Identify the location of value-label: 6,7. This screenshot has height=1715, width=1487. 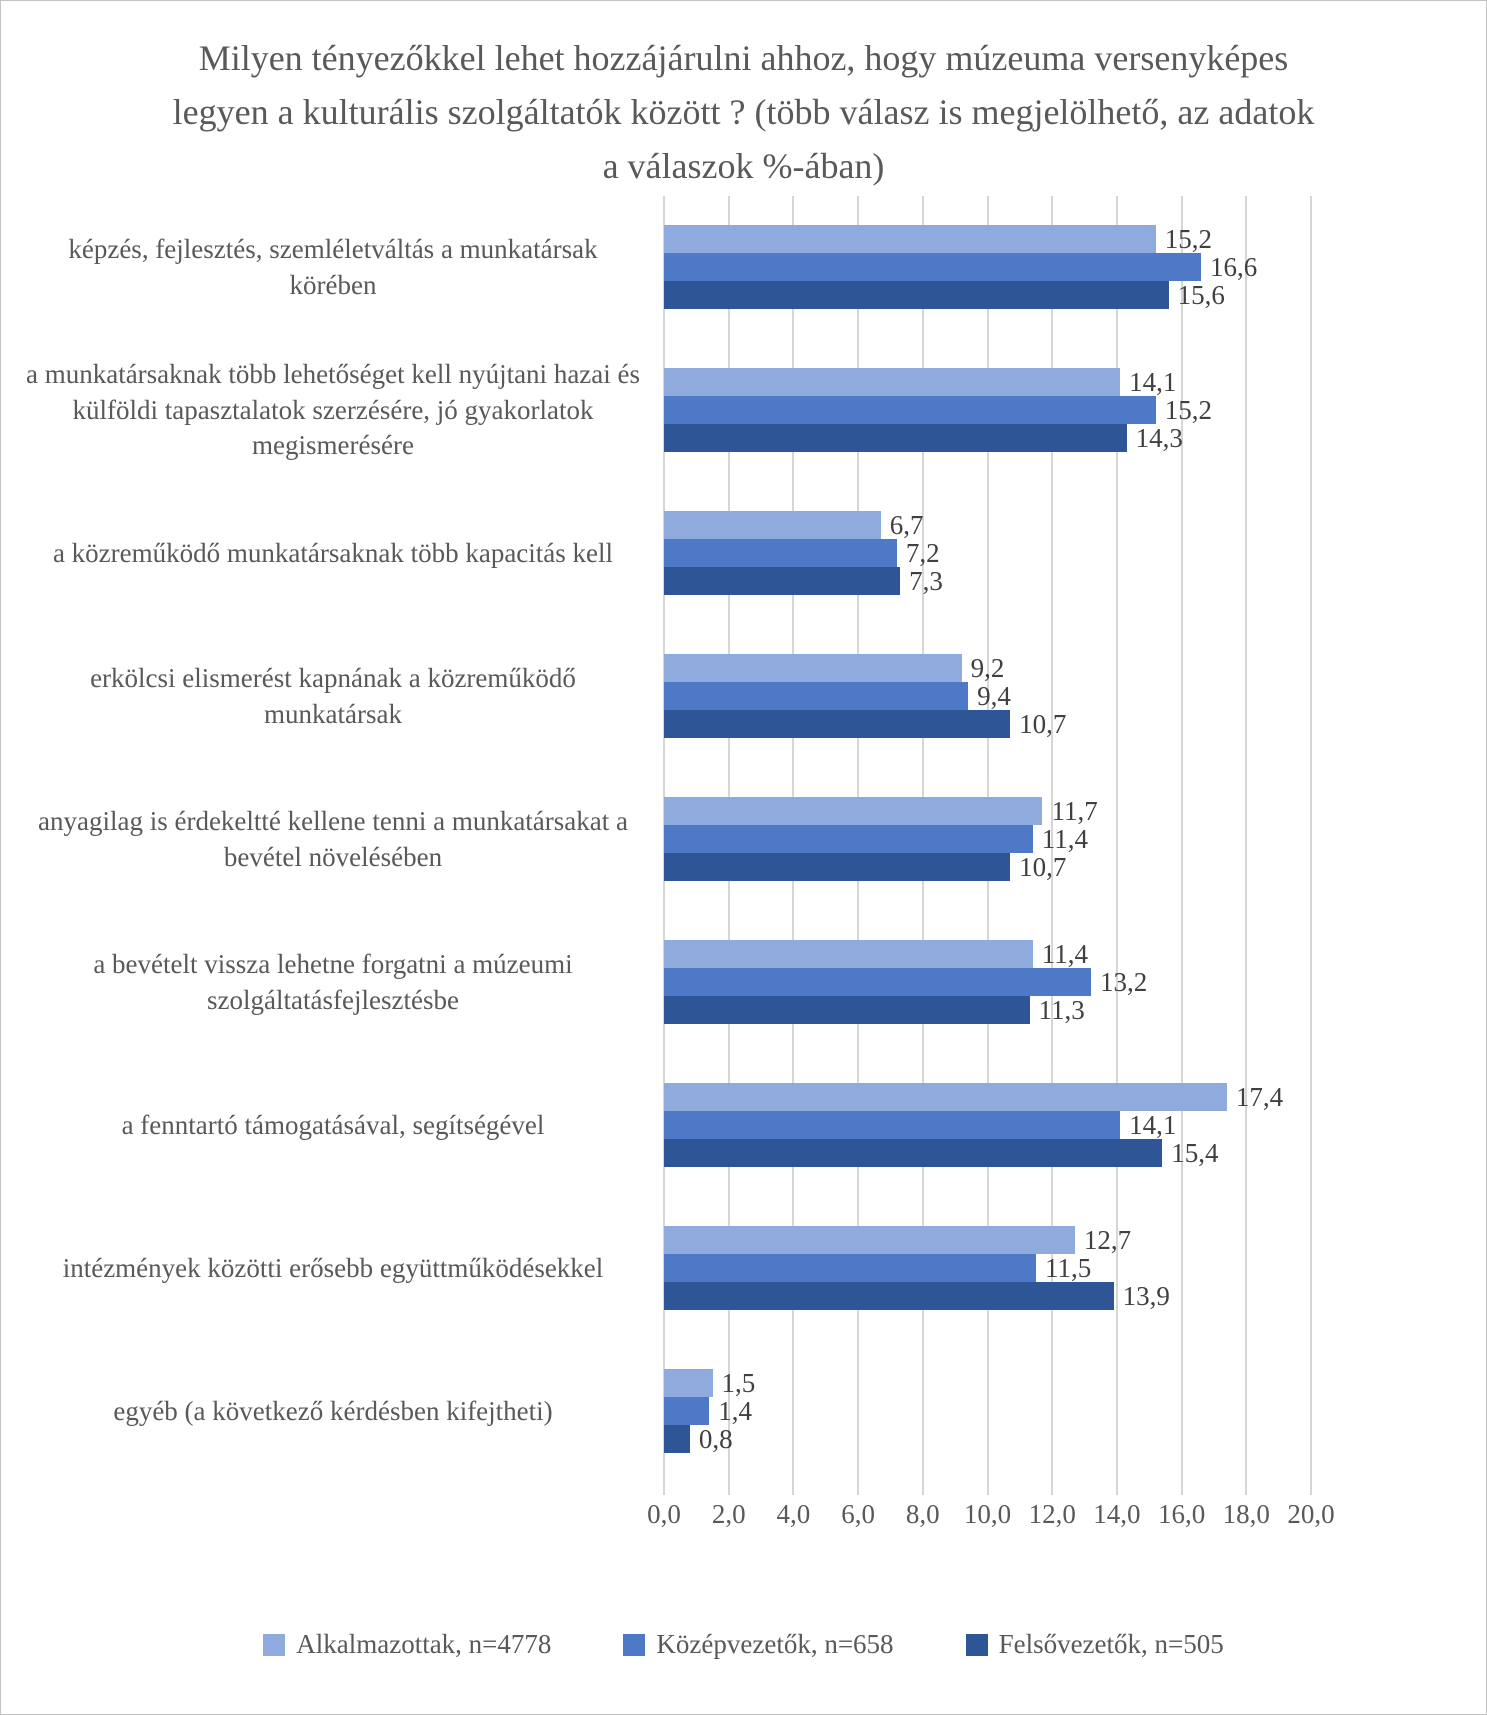
(906, 525).